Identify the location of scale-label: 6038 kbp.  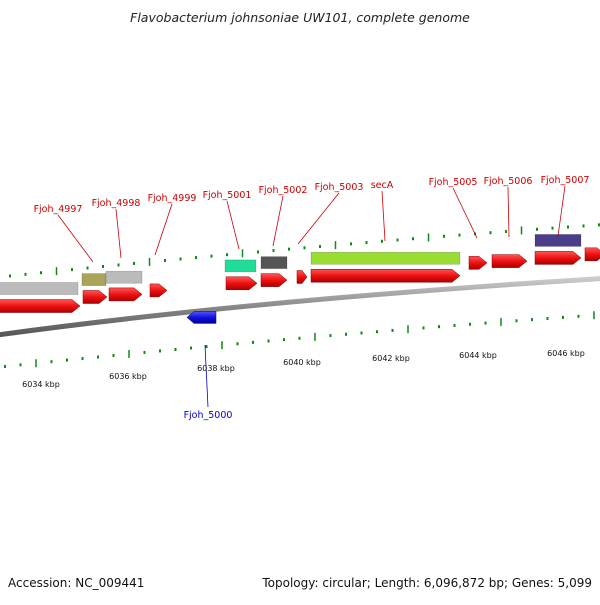
(216, 368).